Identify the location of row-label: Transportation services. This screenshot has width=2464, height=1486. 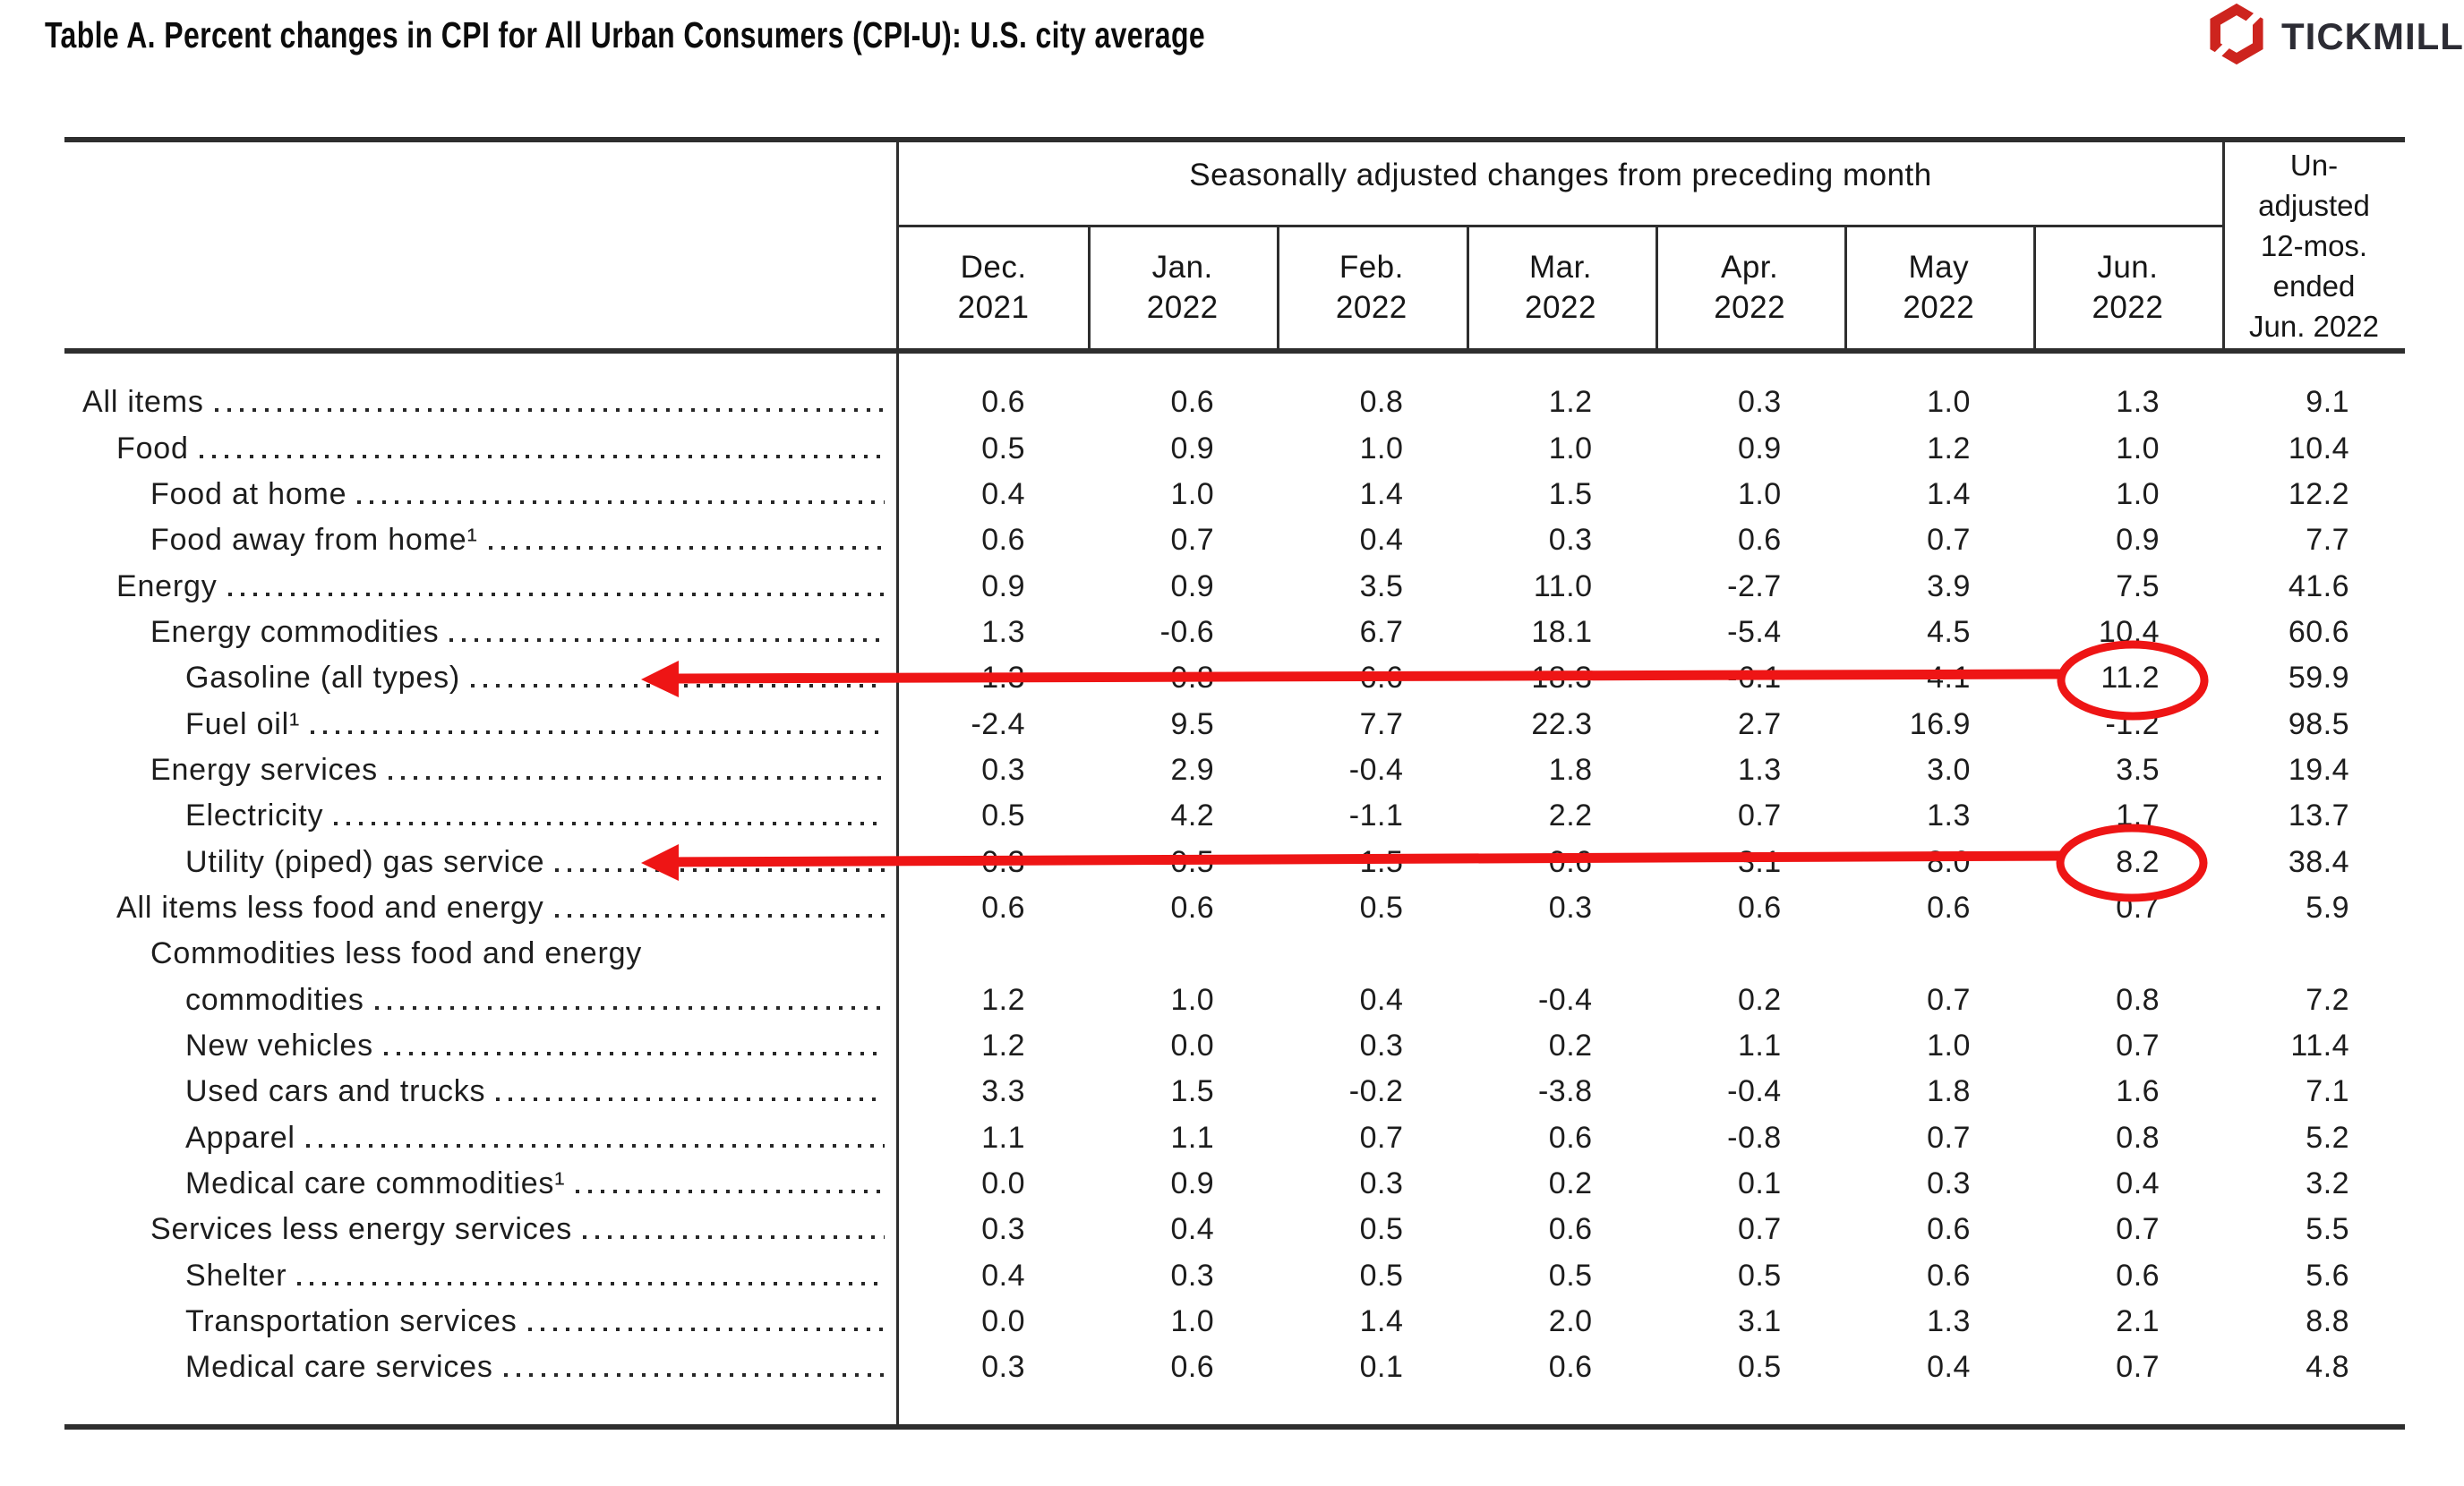
(351, 1321).